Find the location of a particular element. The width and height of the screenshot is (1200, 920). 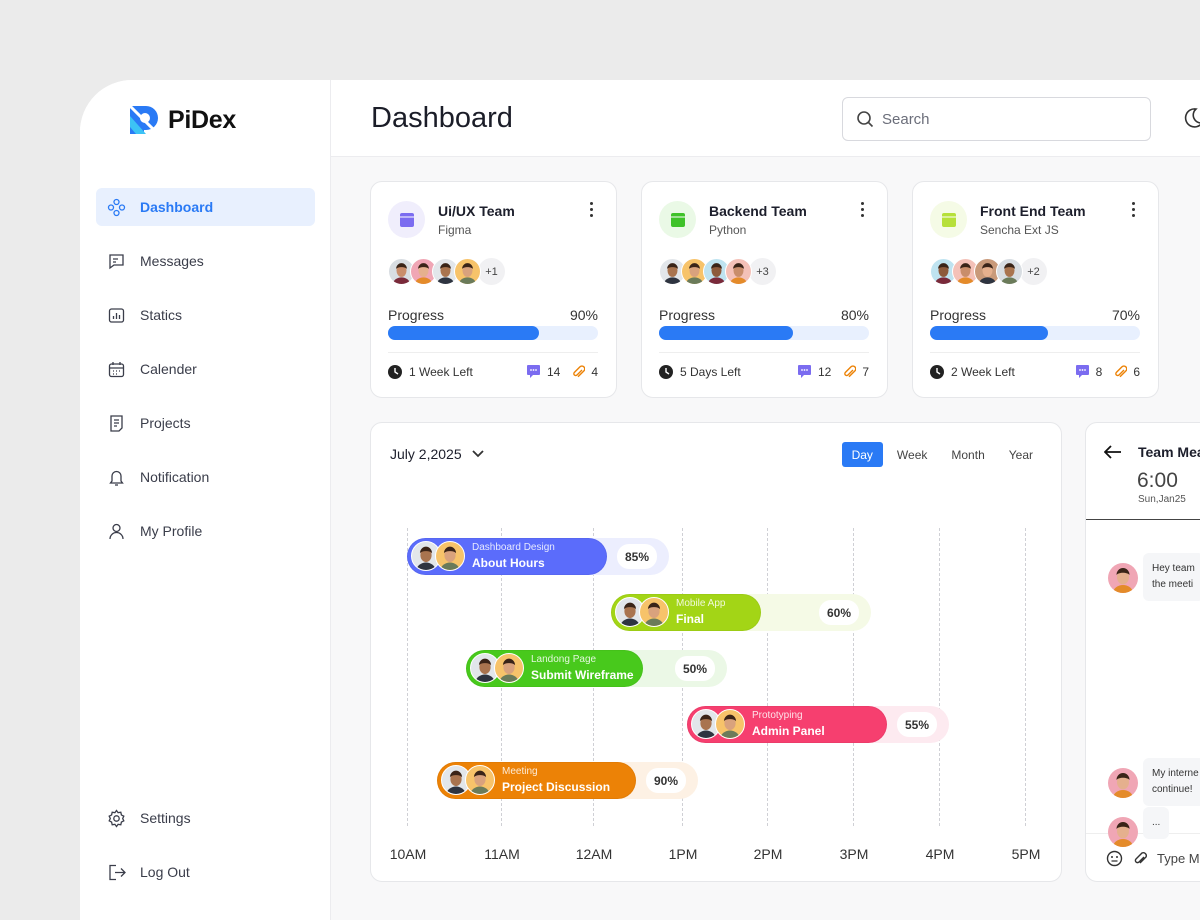

schedule-event: Landong Page Submit Wireframe 50% is located at coordinates (596, 668).